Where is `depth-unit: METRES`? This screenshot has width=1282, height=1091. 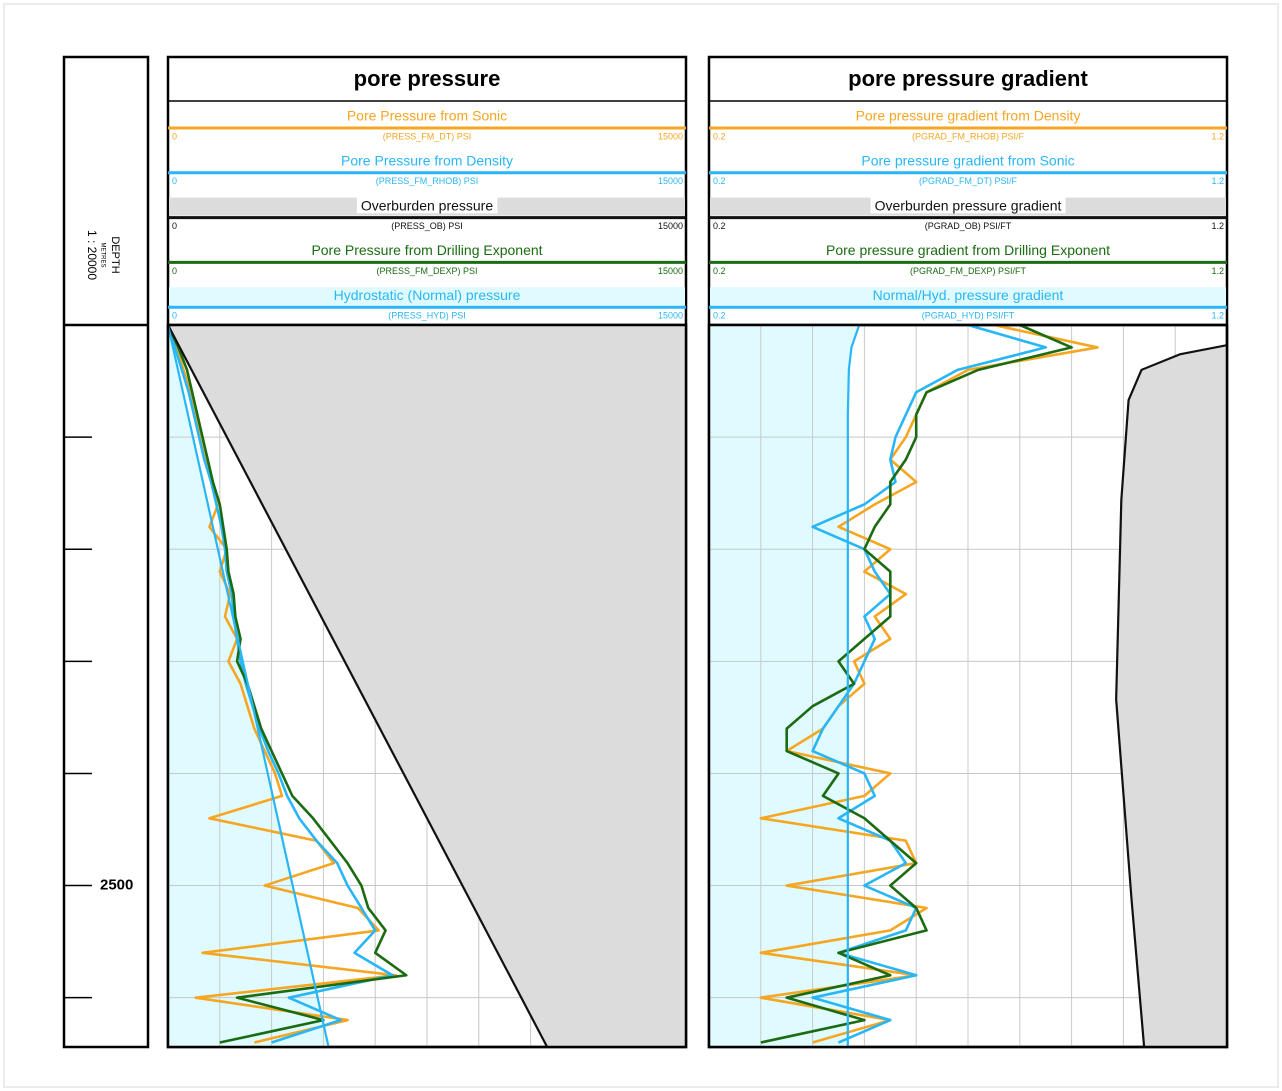
depth-unit: METRES is located at coordinates (102, 254).